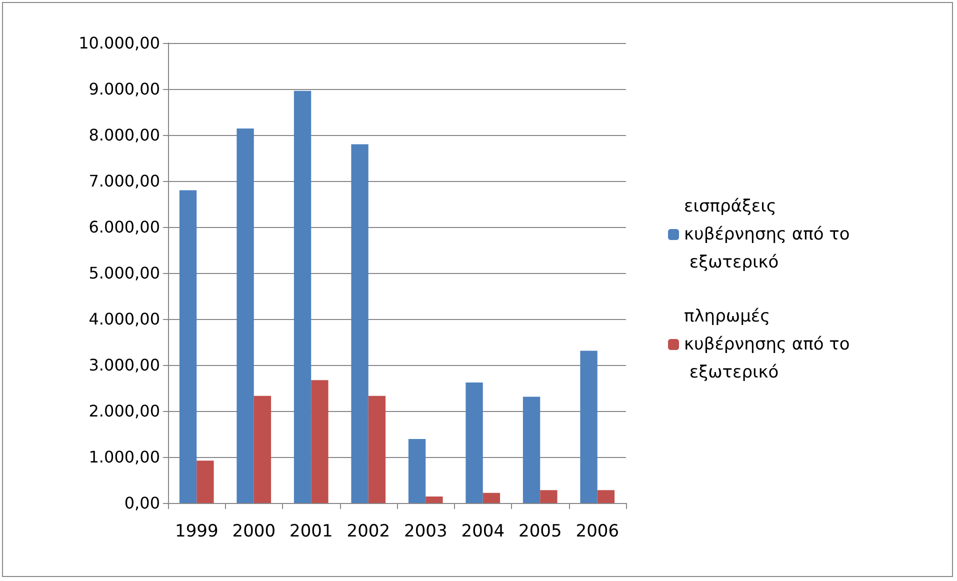 Image resolution: width=957 pixels, height=581 pixels. Describe the element at coordinates (142, 503) in the screenshot. I see `y-tick-label: 0,00` at that location.